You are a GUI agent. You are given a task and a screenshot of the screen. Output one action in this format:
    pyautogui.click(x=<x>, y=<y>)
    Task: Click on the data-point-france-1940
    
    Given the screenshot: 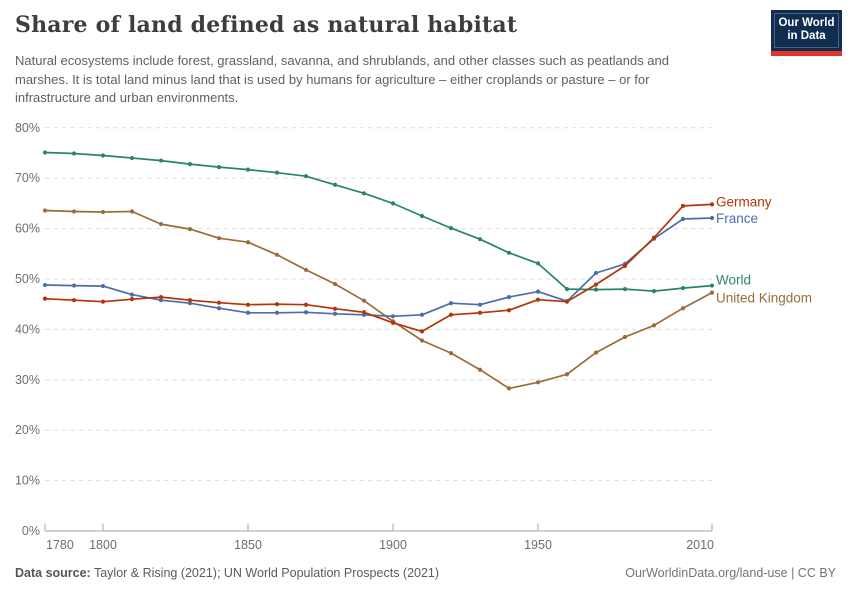 What is the action you would take?
    pyautogui.click(x=509, y=297)
    